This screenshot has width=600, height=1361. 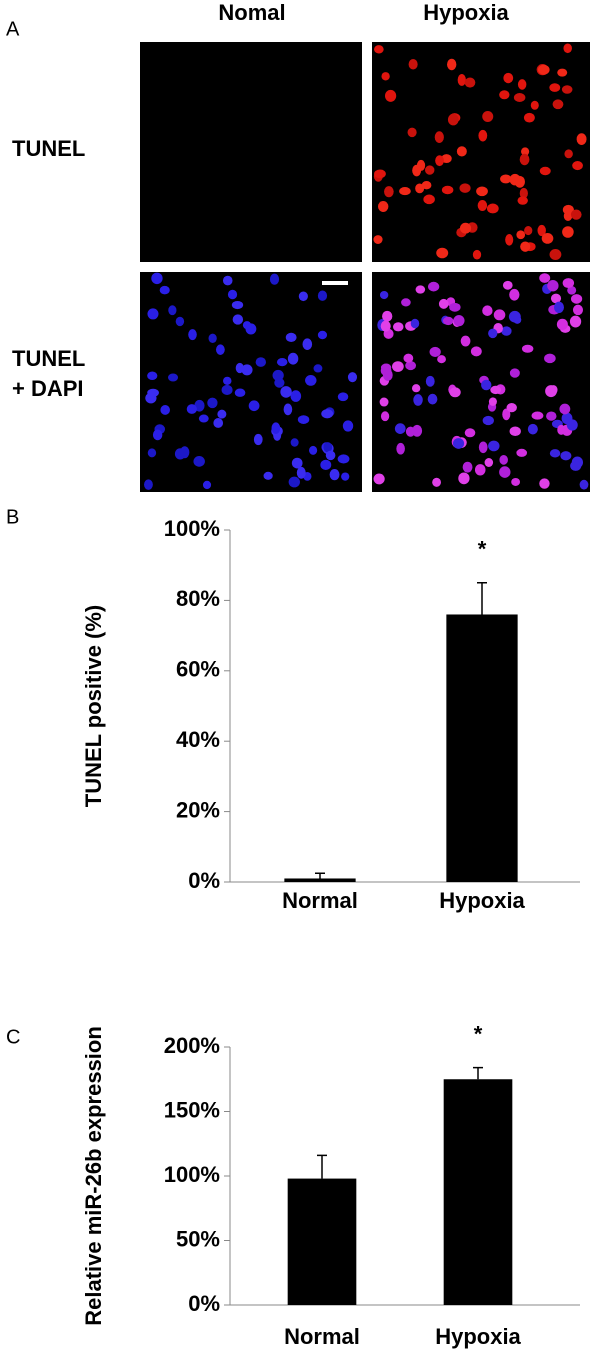 I want to click on error-bar, so click(x=320, y=875).